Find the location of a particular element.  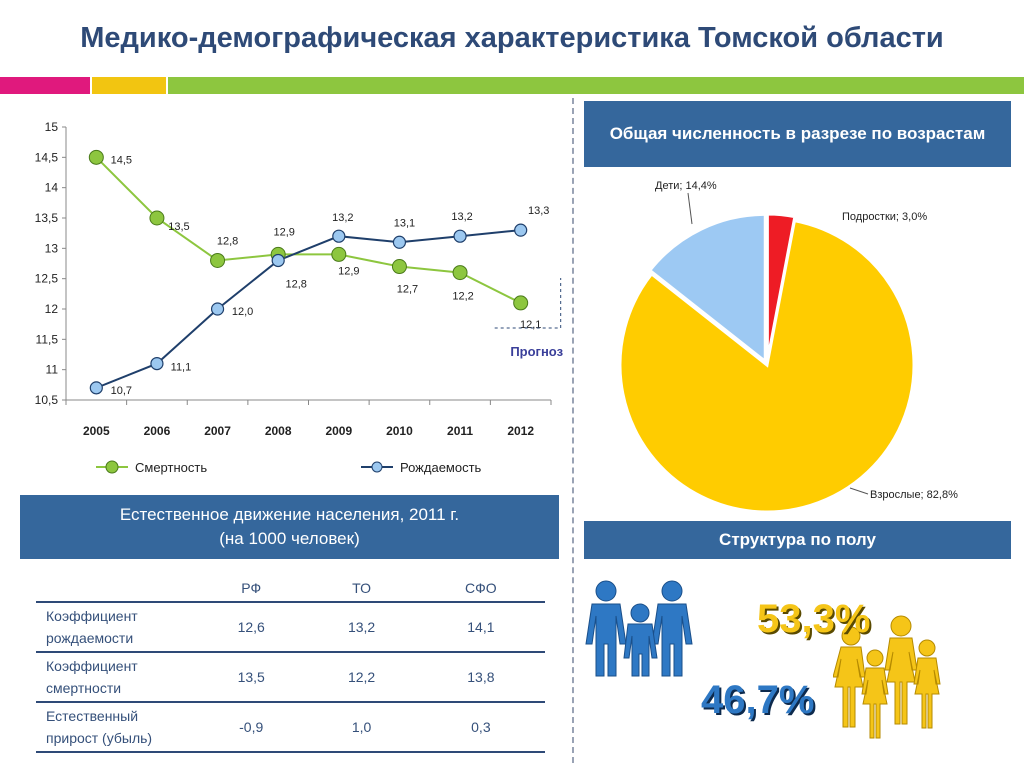

table-row: Коэффициент смертности 13,5 12,2 13,8 is located at coordinates (290, 676).